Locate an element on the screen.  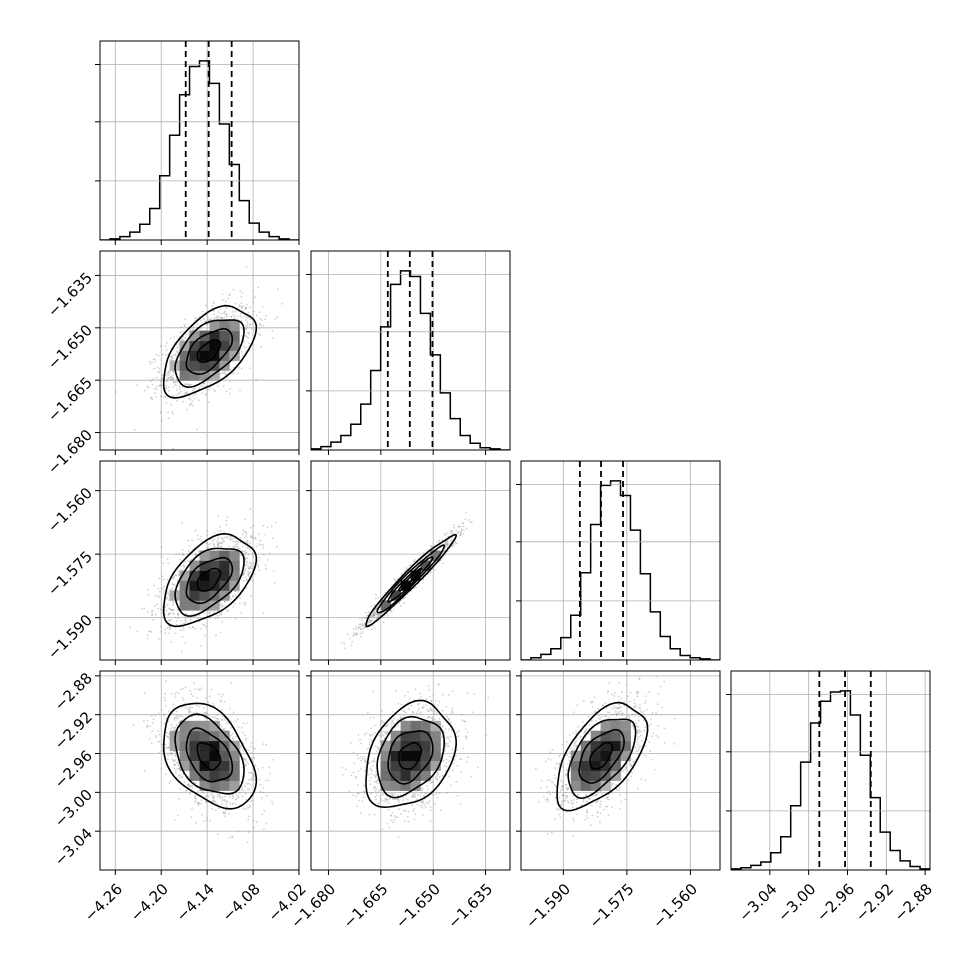
x-tick-label: −1.635 is located at coordinates (470, 906).